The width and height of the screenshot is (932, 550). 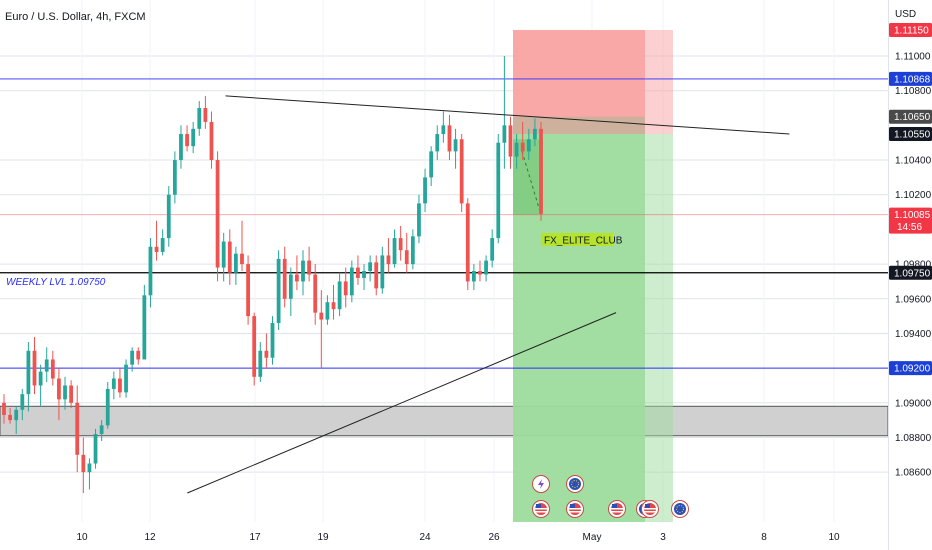 I want to click on x-tick-label: May, so click(x=592, y=537).